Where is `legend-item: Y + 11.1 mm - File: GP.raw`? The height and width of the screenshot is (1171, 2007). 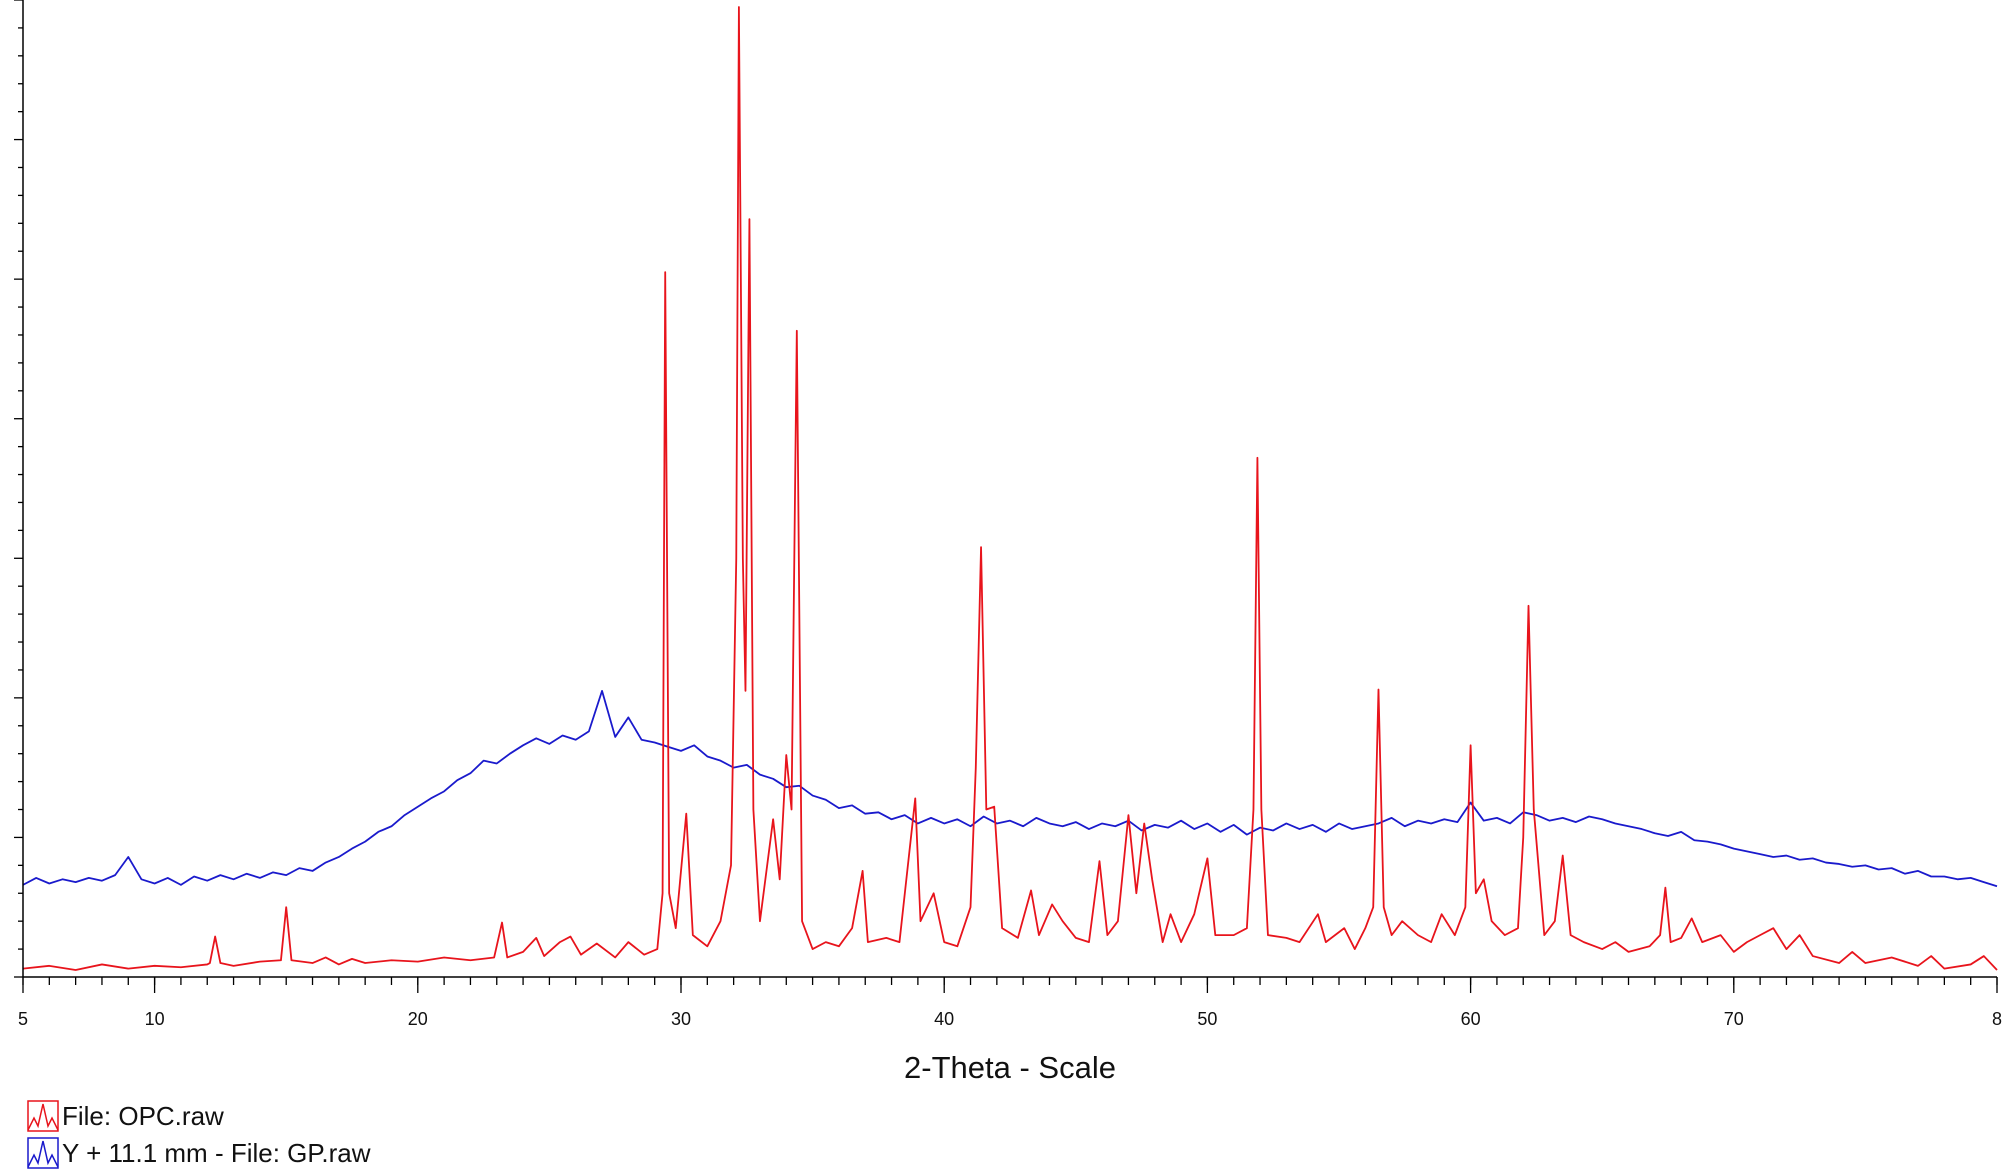 legend-item: Y + 11.1 mm - File: GP.raw is located at coordinates (199, 1153).